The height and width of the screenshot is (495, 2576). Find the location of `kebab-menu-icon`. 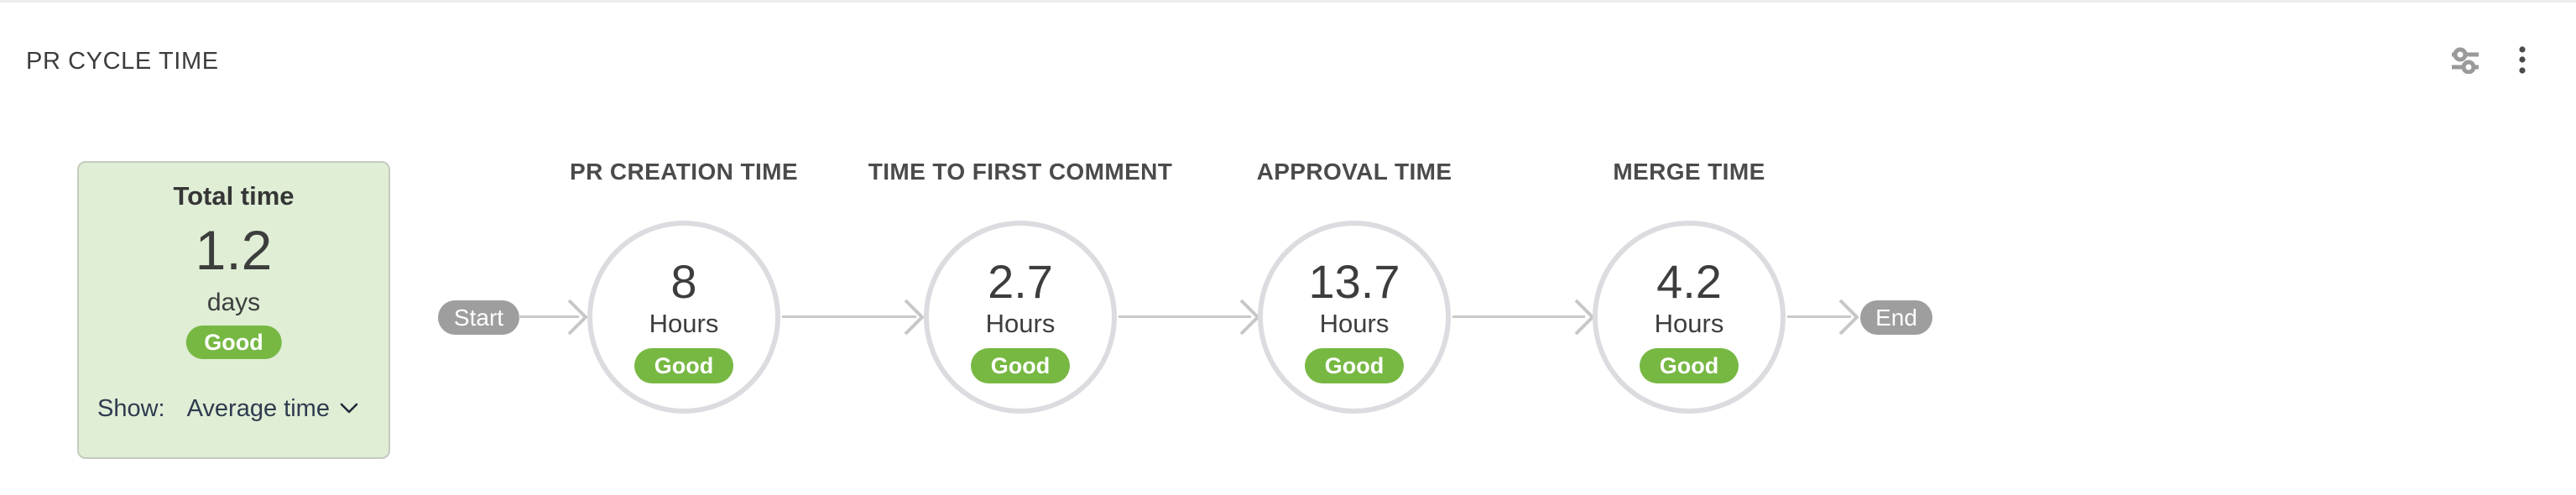

kebab-menu-icon is located at coordinates (2522, 60).